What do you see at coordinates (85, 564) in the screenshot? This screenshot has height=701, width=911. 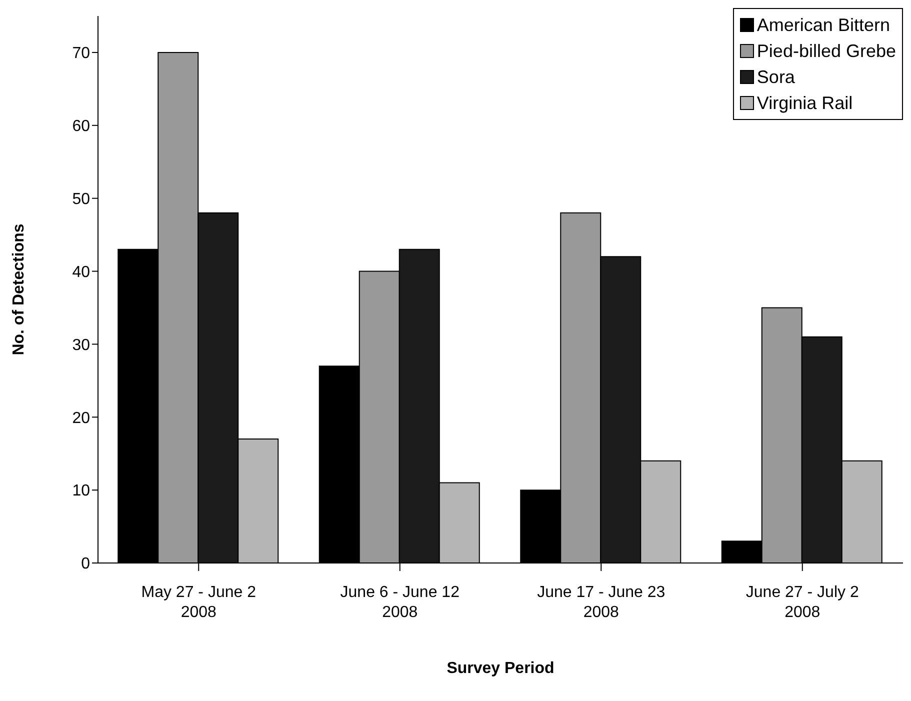 I see `y-tick-label: 0` at bounding box center [85, 564].